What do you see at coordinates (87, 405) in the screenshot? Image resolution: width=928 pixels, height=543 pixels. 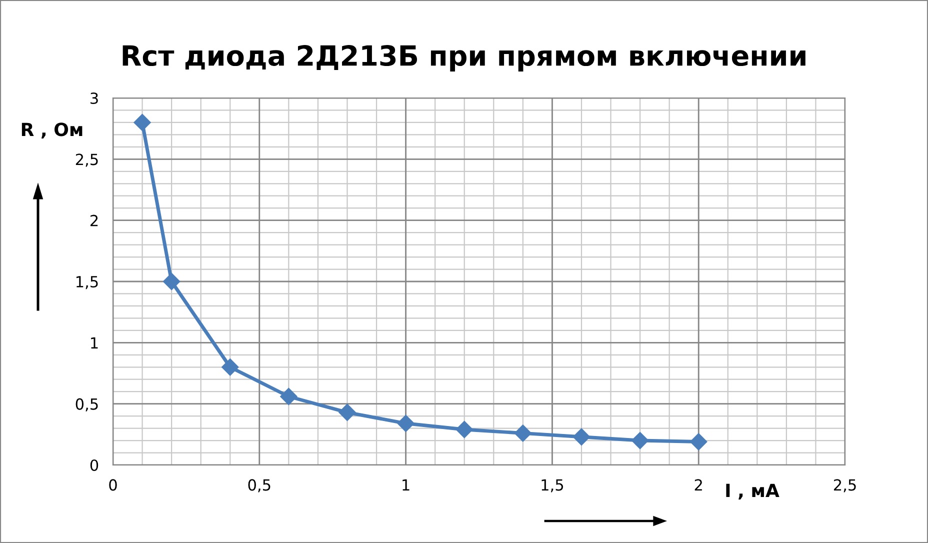 I see `y-tick-label: 0,5` at bounding box center [87, 405].